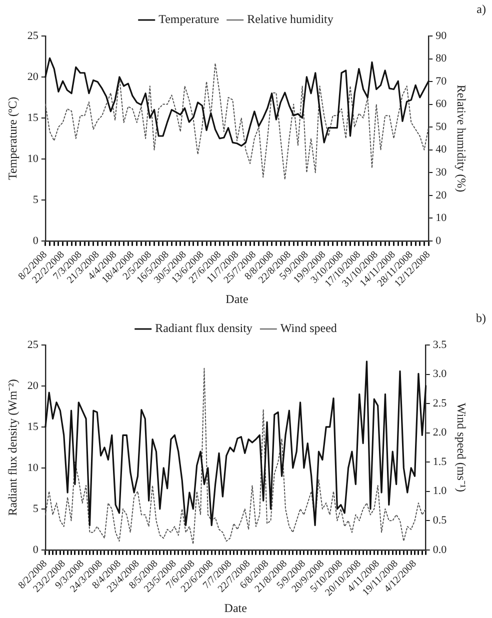 The height and width of the screenshot is (618, 492). Describe the element at coordinates (440, 344) in the screenshot. I see `y2-tick-label: 3.5` at that location.